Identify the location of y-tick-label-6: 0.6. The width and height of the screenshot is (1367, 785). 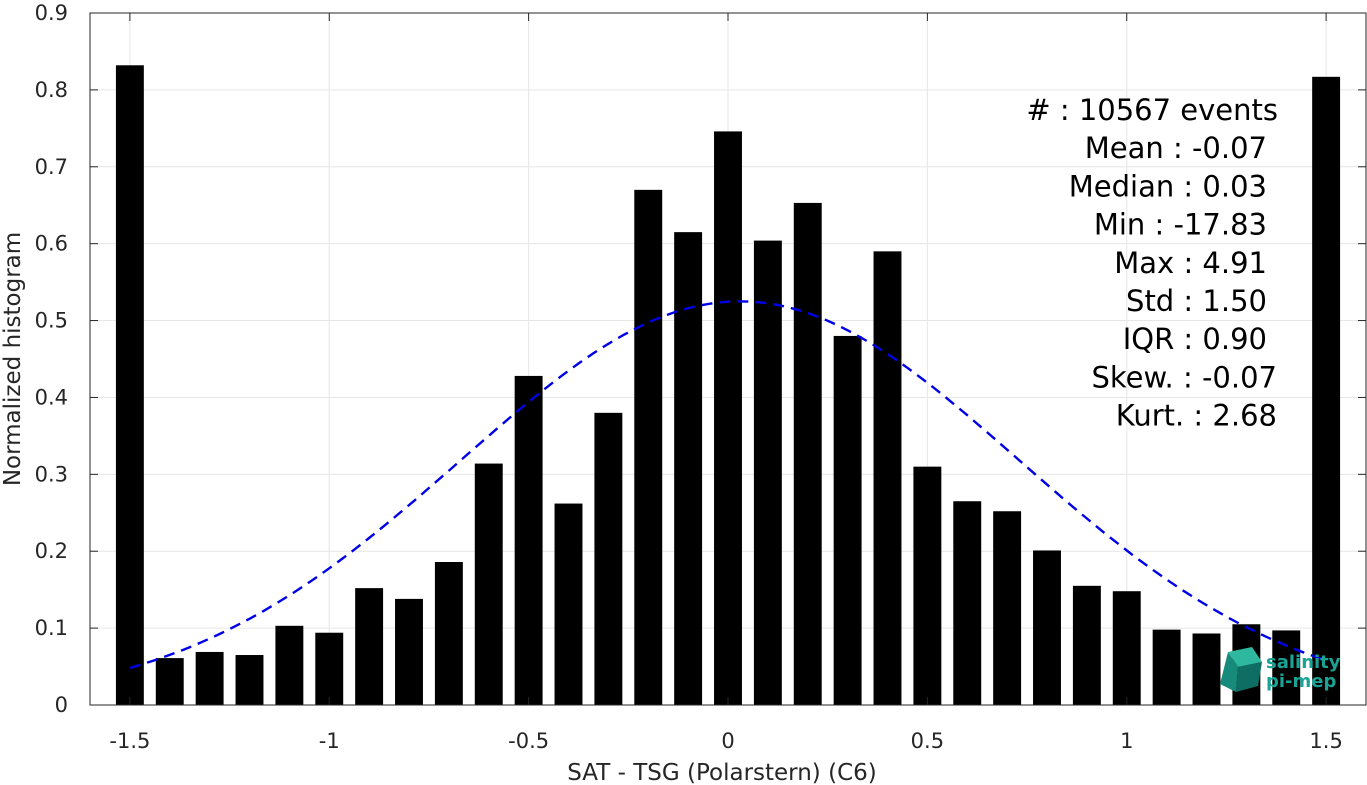
(51, 244).